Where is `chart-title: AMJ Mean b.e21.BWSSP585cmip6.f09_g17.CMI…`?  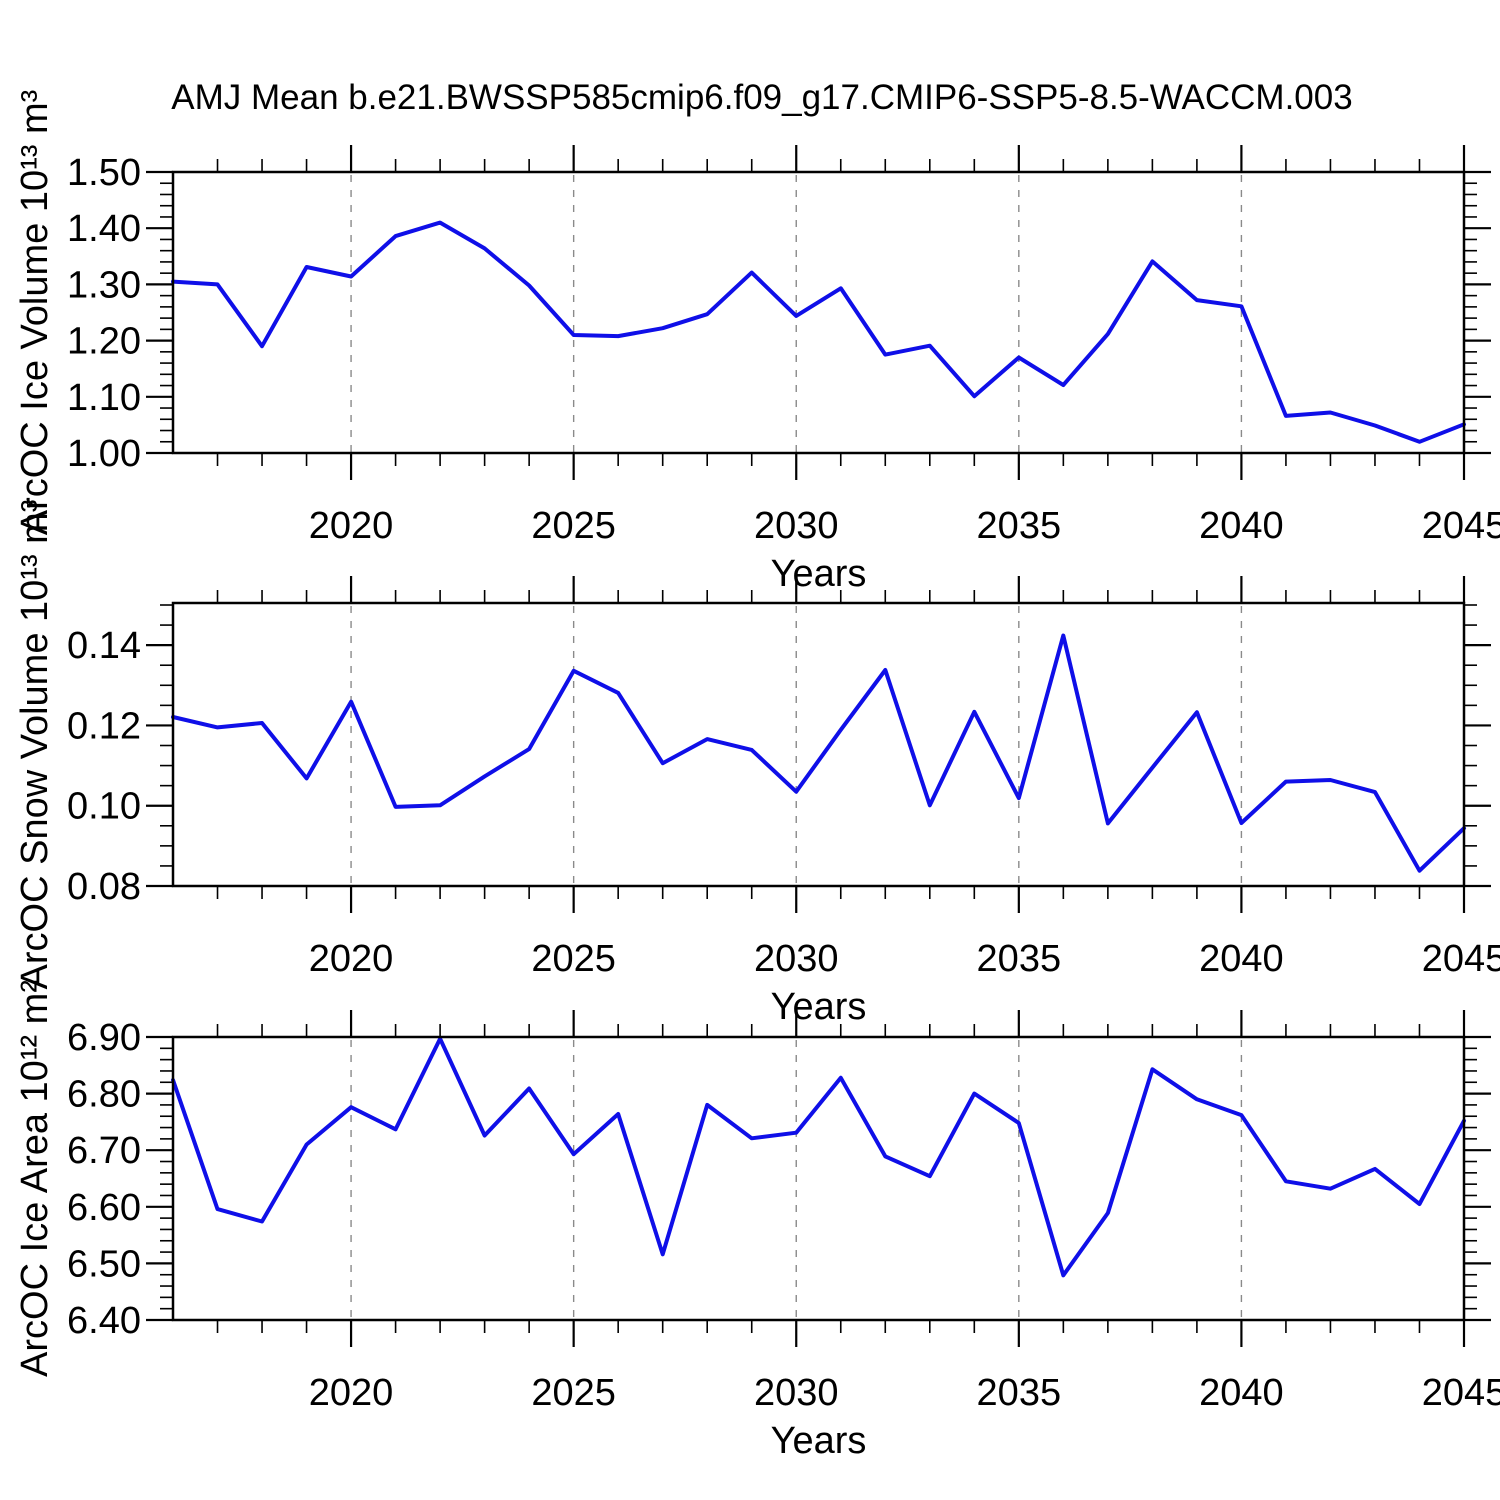 chart-title: AMJ Mean b.e21.BWSSP585cmip6.f09_g17.CMI… is located at coordinates (762, 97).